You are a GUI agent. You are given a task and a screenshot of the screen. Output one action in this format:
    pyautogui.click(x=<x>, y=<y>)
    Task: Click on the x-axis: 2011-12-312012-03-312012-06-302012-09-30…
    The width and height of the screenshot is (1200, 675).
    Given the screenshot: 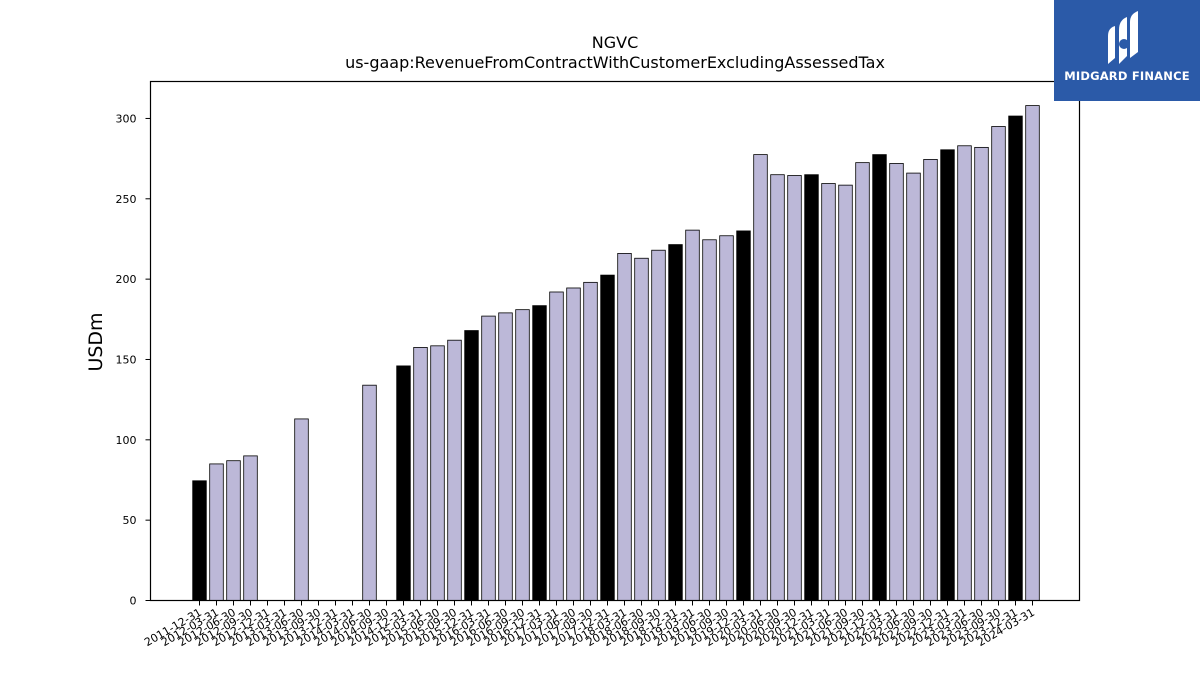 What is the action you would take?
    pyautogui.click(x=589, y=624)
    